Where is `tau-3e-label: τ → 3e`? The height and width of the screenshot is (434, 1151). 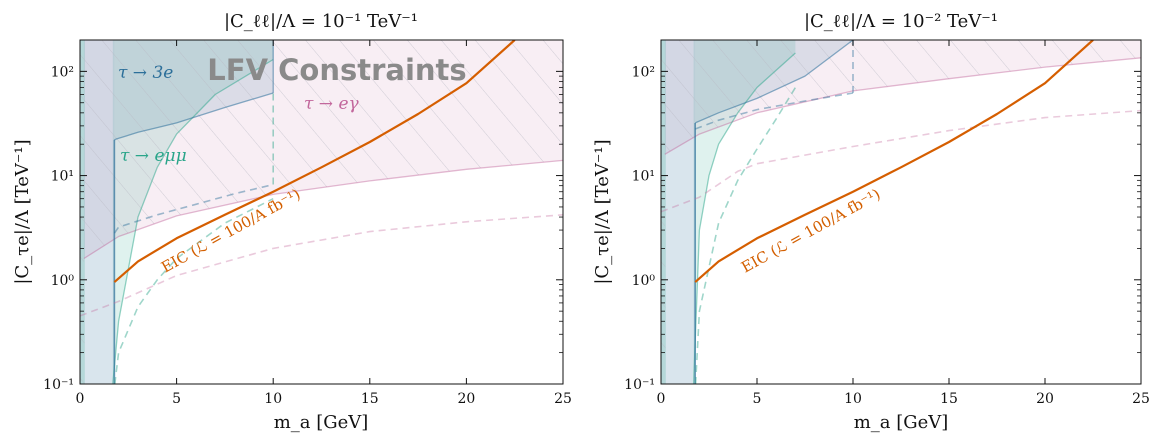 tau-3e-label: τ → 3e is located at coordinates (145, 73).